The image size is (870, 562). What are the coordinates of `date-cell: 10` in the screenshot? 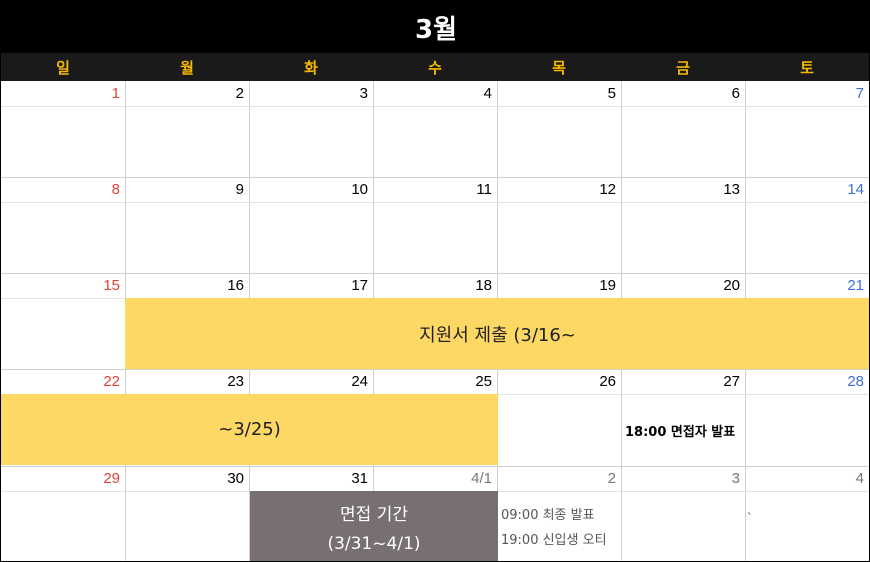 It's located at (359, 189).